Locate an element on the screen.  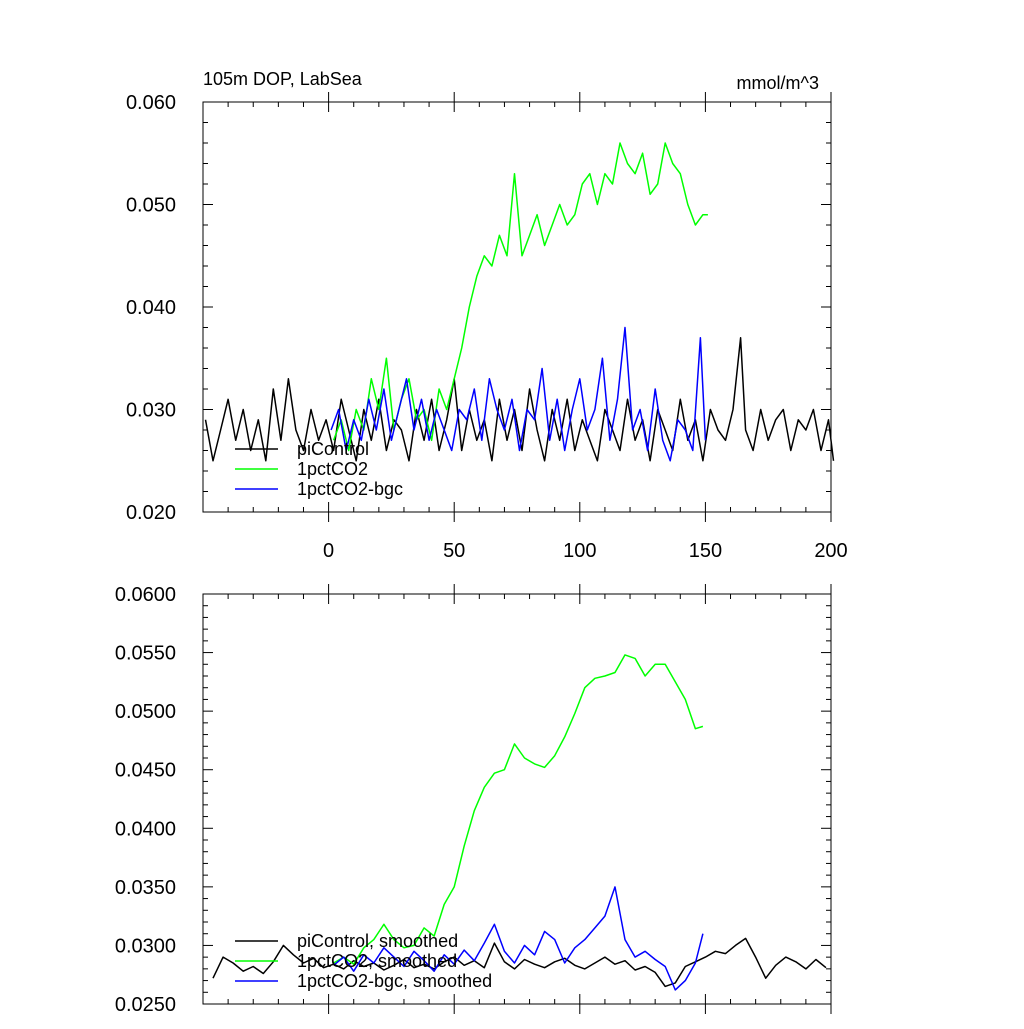
y-tick-label: 0.020 is located at coordinates (151, 513).